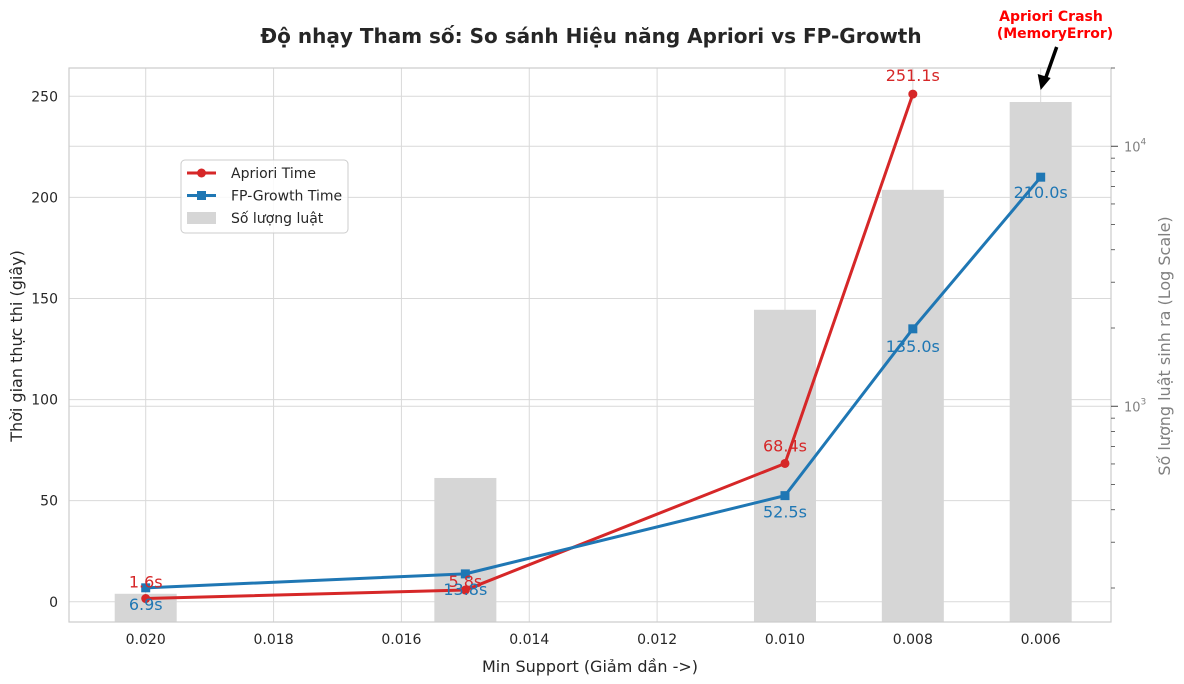  Describe the element at coordinates (1044, 82) in the screenshot. I see `annotation-arrow-head` at that location.